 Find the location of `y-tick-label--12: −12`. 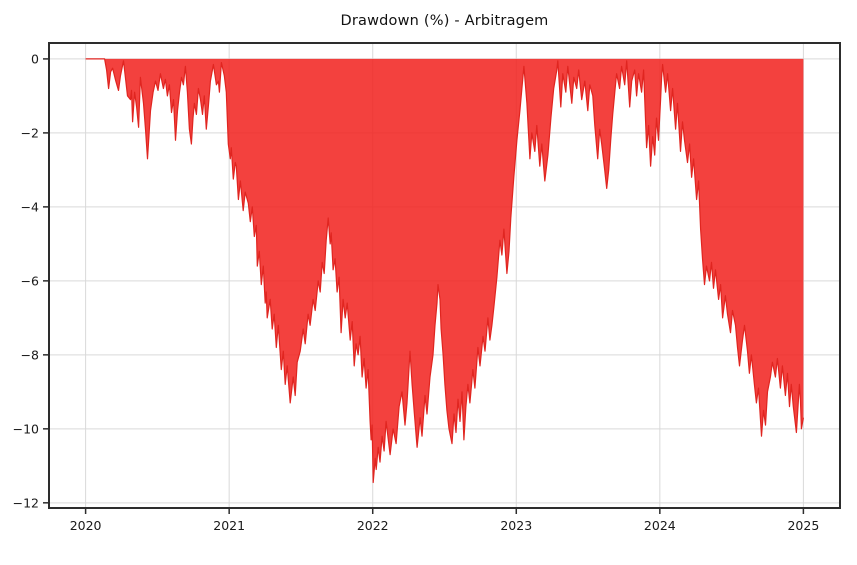

y-tick-label--12: −12 is located at coordinates (26, 502).